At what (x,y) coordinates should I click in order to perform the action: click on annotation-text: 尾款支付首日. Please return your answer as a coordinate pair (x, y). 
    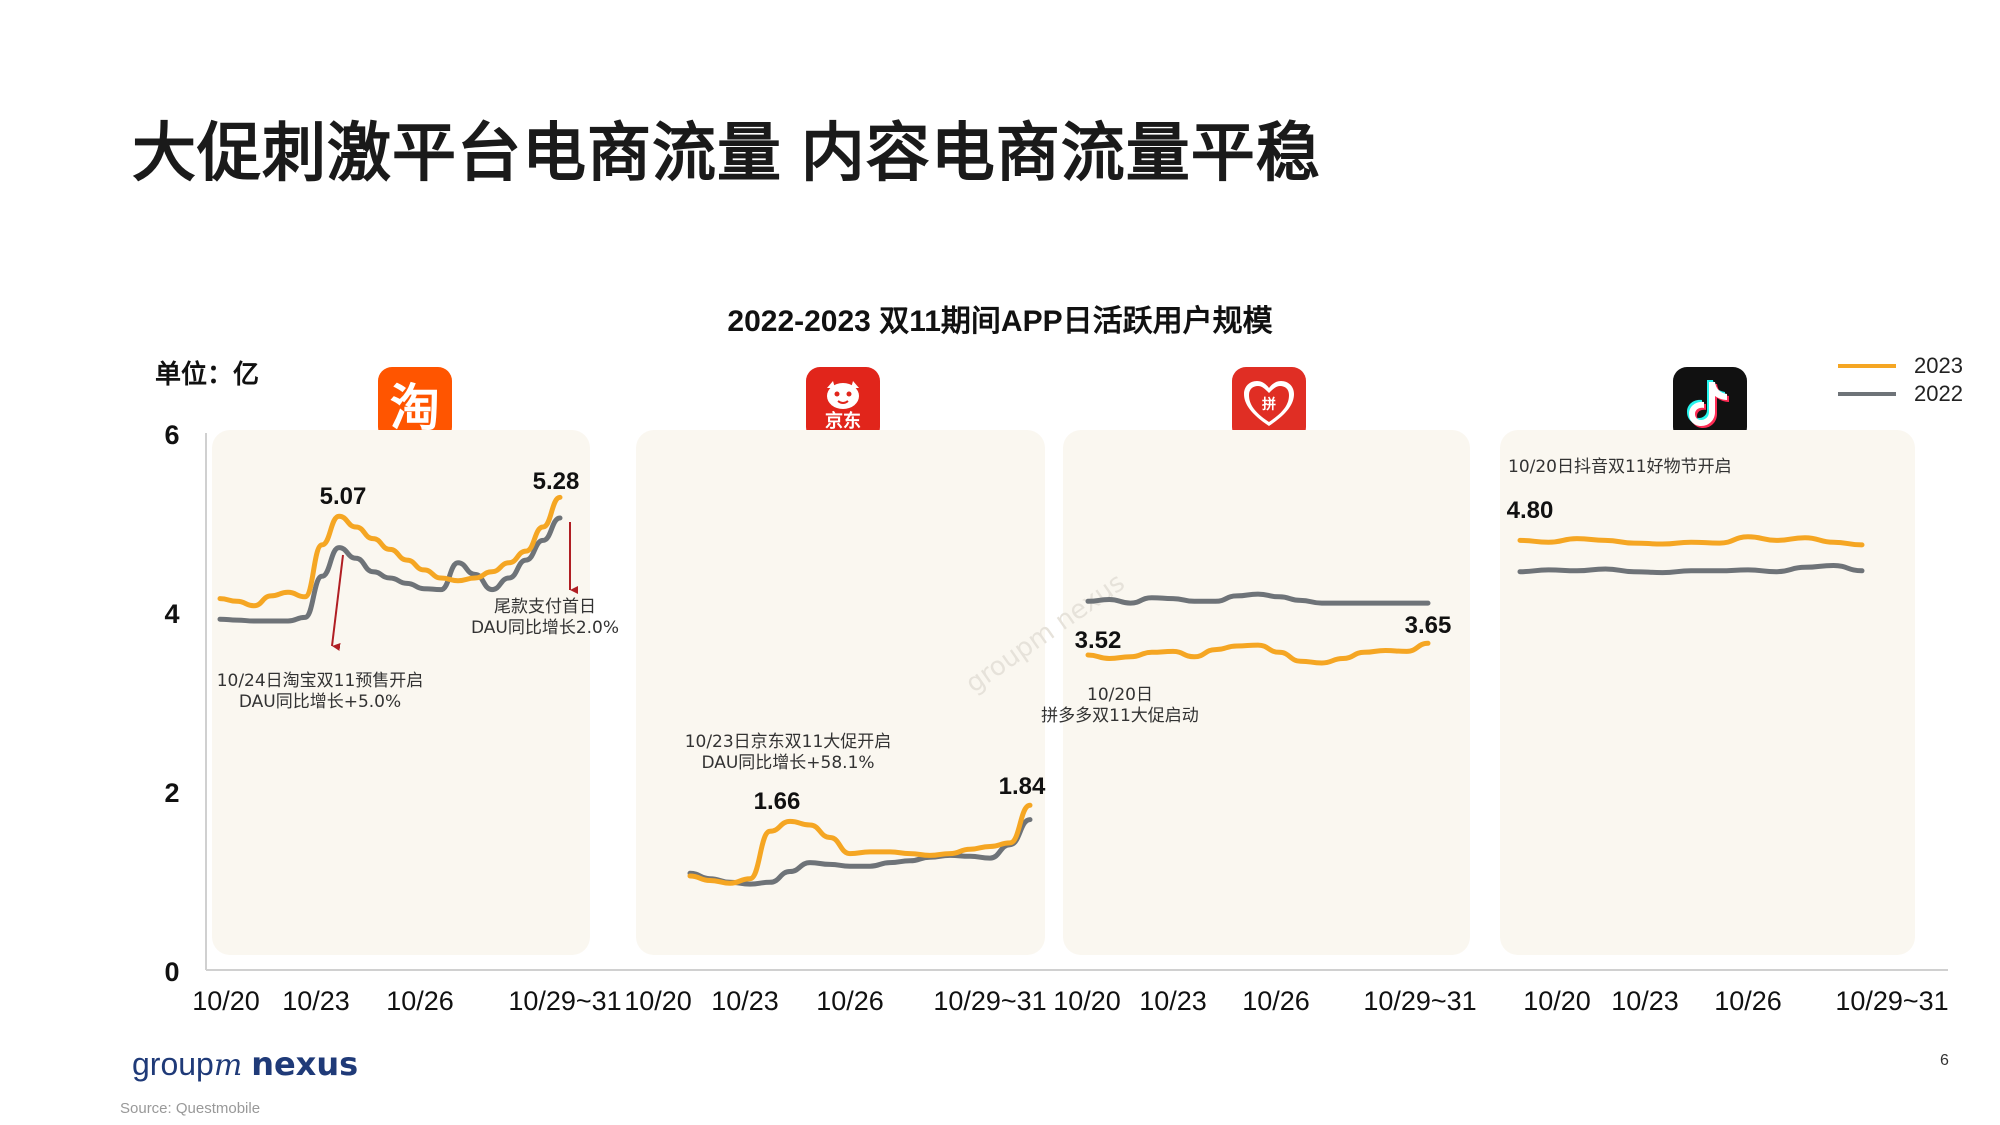
    Looking at the image, I should click on (545, 607).